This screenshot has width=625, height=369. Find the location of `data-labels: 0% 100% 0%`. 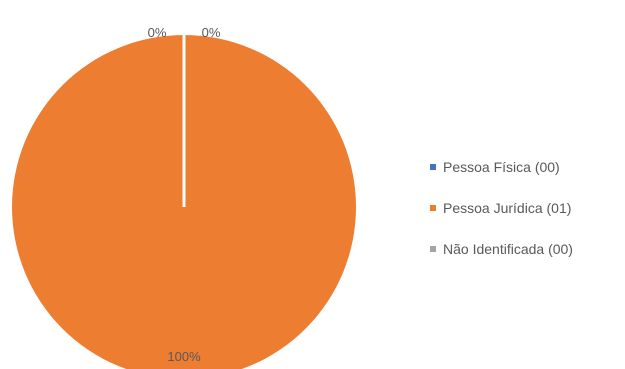

data-labels: 0% 100% 0% is located at coordinates (184, 194).